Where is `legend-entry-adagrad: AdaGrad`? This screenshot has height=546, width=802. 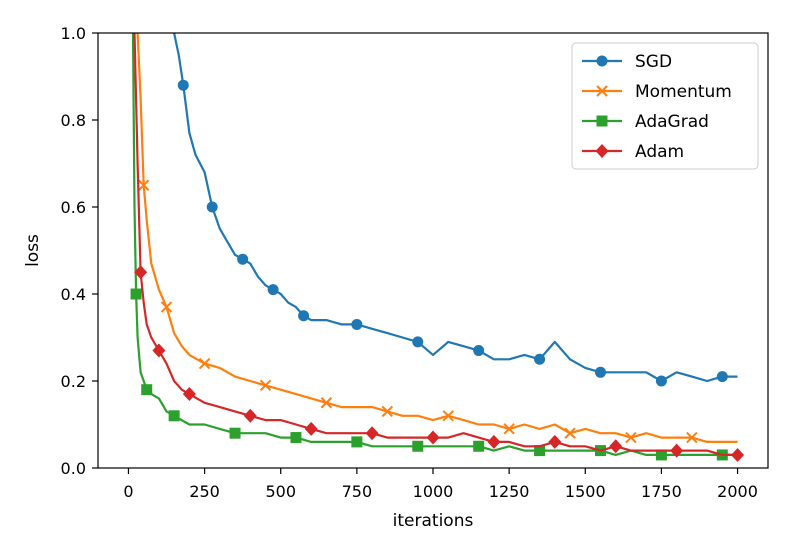
legend-entry-adagrad: AdaGrad is located at coordinates (645, 122).